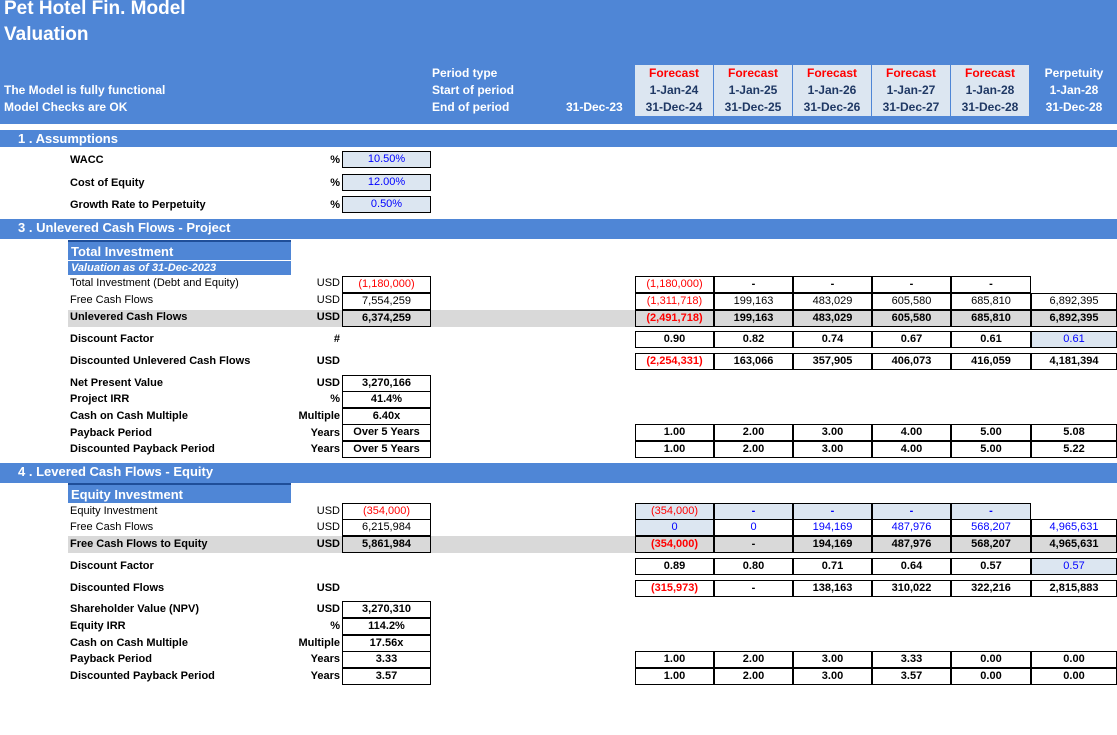 This screenshot has height=735, width=1117. Describe the element at coordinates (325, 449) in the screenshot. I see `discounted-payback-unit: Years` at that location.